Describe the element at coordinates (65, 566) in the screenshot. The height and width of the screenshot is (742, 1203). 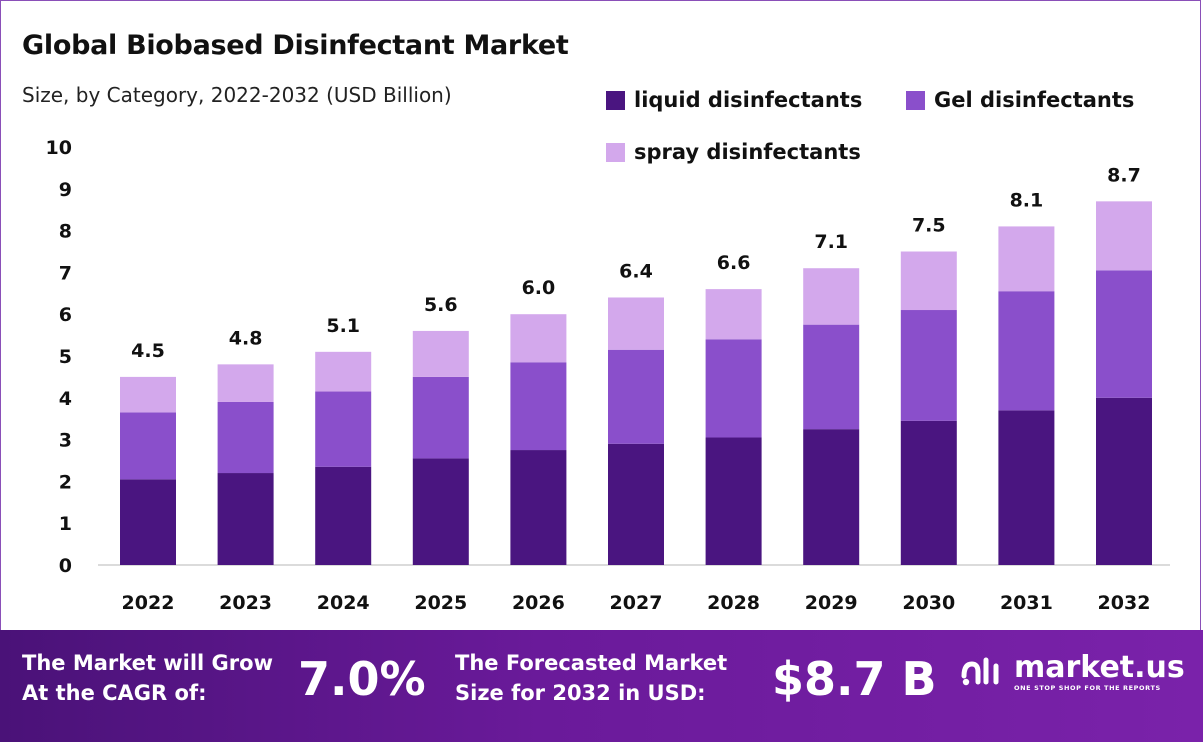
I see `y-tick-label: 0` at that location.